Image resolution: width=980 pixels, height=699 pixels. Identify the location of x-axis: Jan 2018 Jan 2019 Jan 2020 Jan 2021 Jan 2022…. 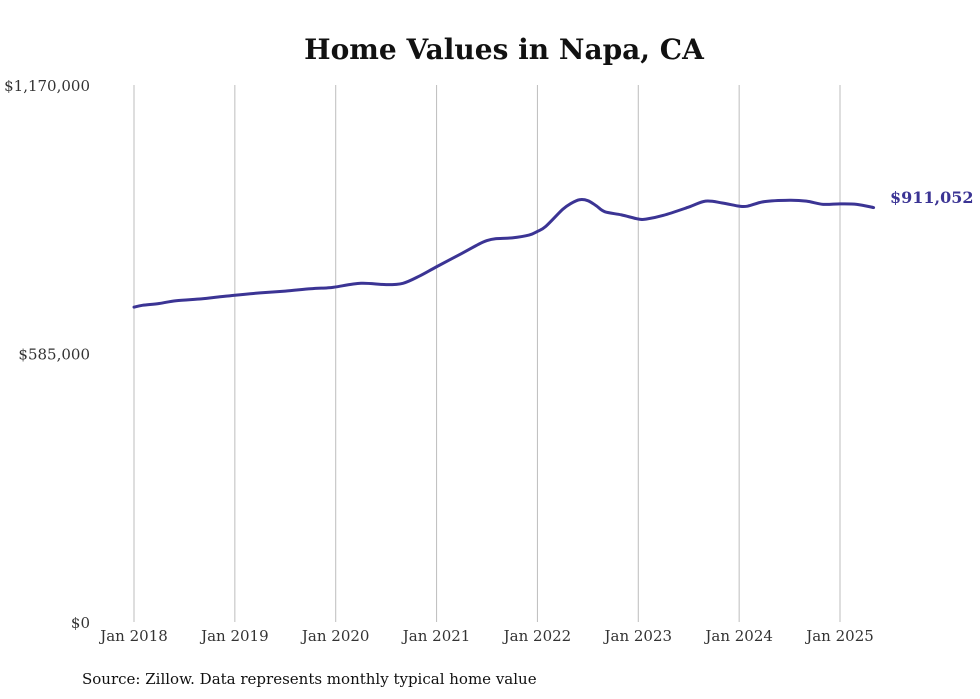
(486, 636).